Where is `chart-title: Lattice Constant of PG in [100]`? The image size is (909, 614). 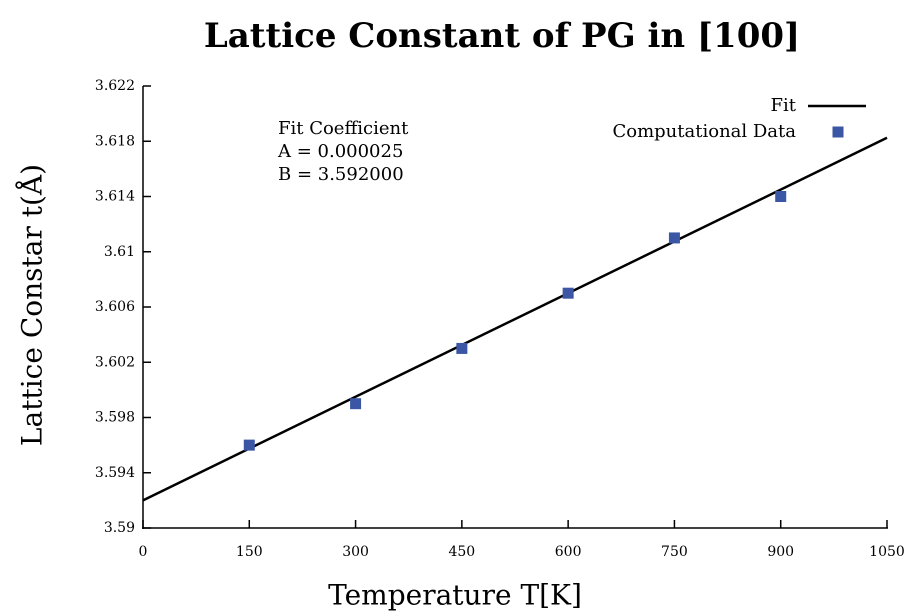
chart-title: Lattice Constant of PG in [100] is located at coordinates (502, 36).